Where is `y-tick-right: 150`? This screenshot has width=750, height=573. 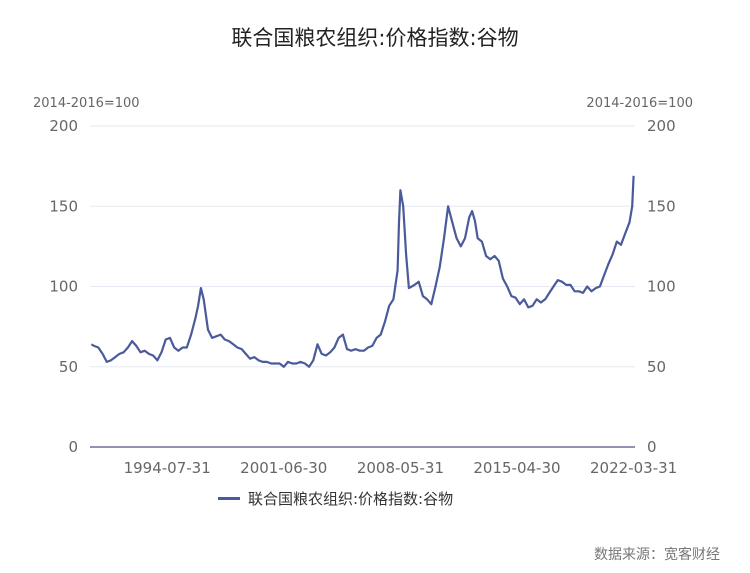 y-tick-right: 150 is located at coordinates (661, 206).